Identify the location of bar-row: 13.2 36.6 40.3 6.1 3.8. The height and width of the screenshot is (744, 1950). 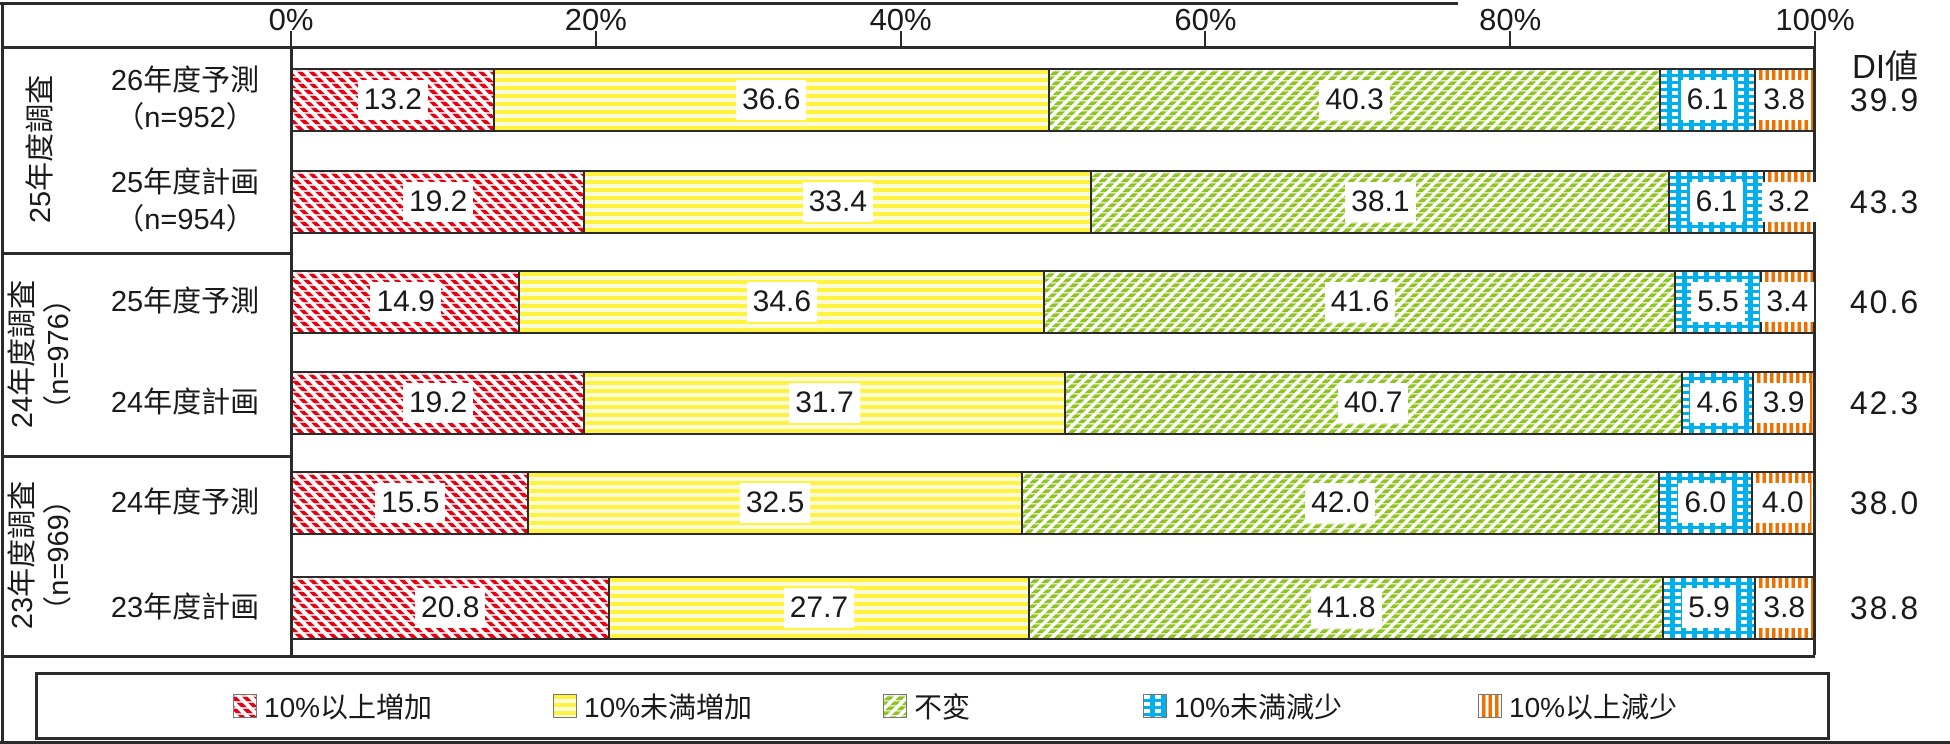
(1053, 100).